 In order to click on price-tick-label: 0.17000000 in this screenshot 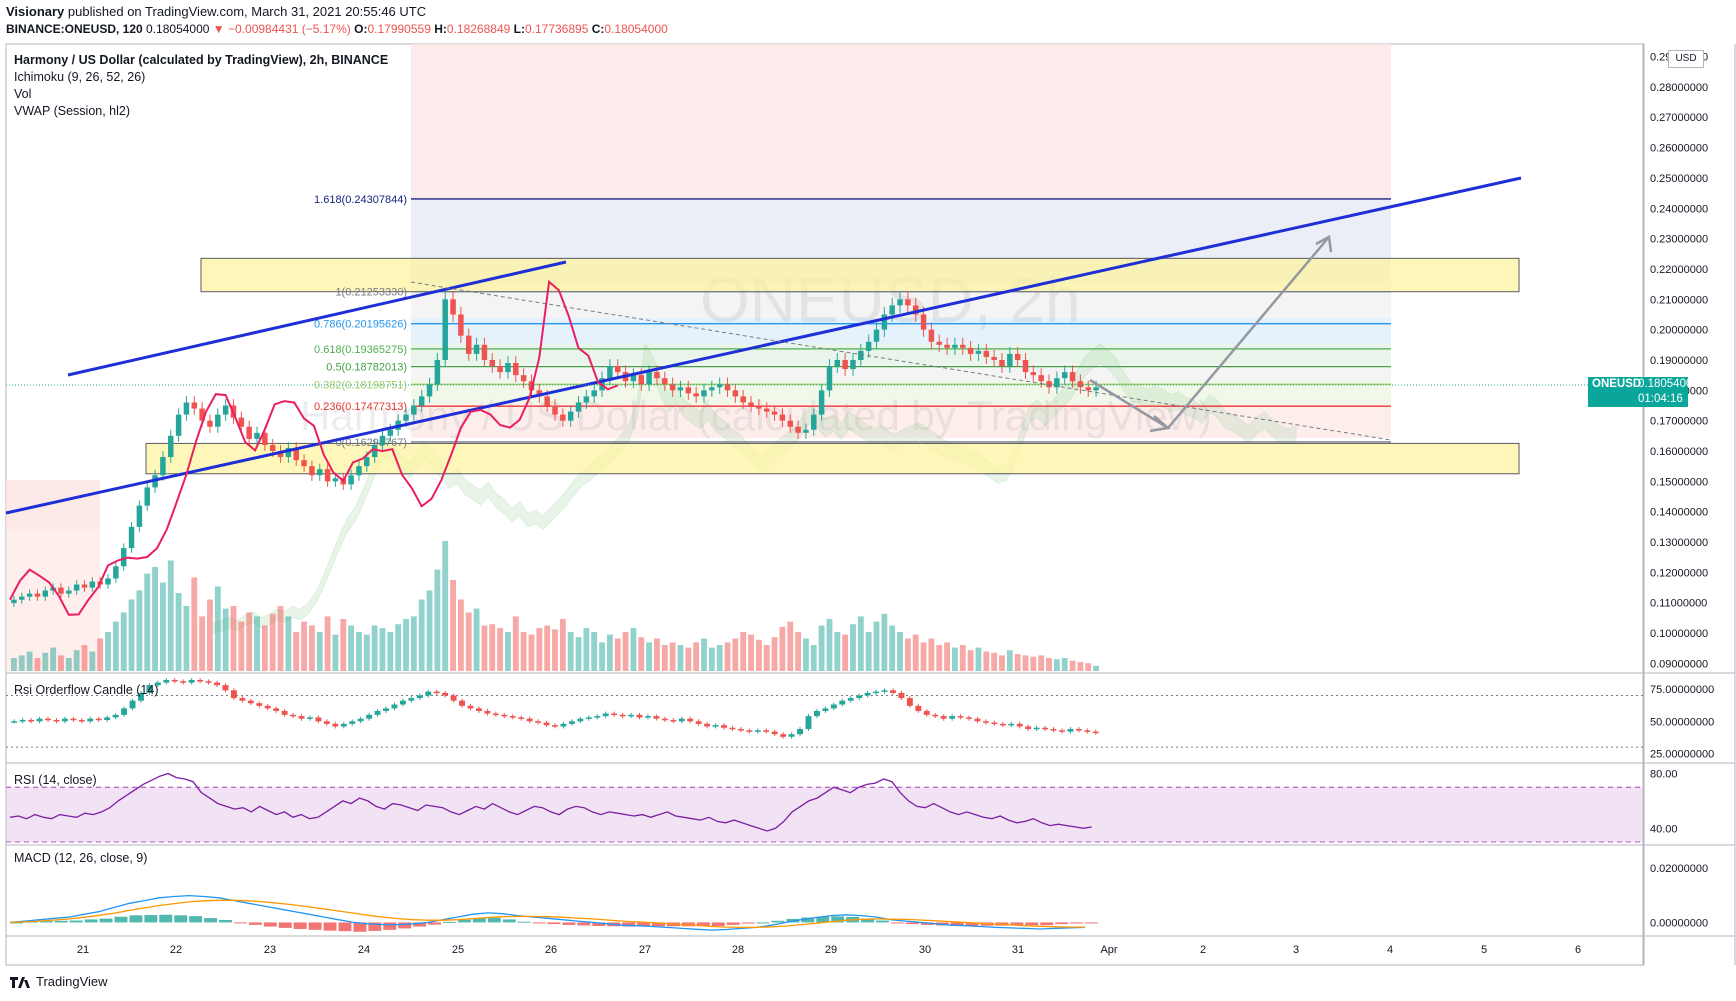, I will do `click(1679, 422)`.